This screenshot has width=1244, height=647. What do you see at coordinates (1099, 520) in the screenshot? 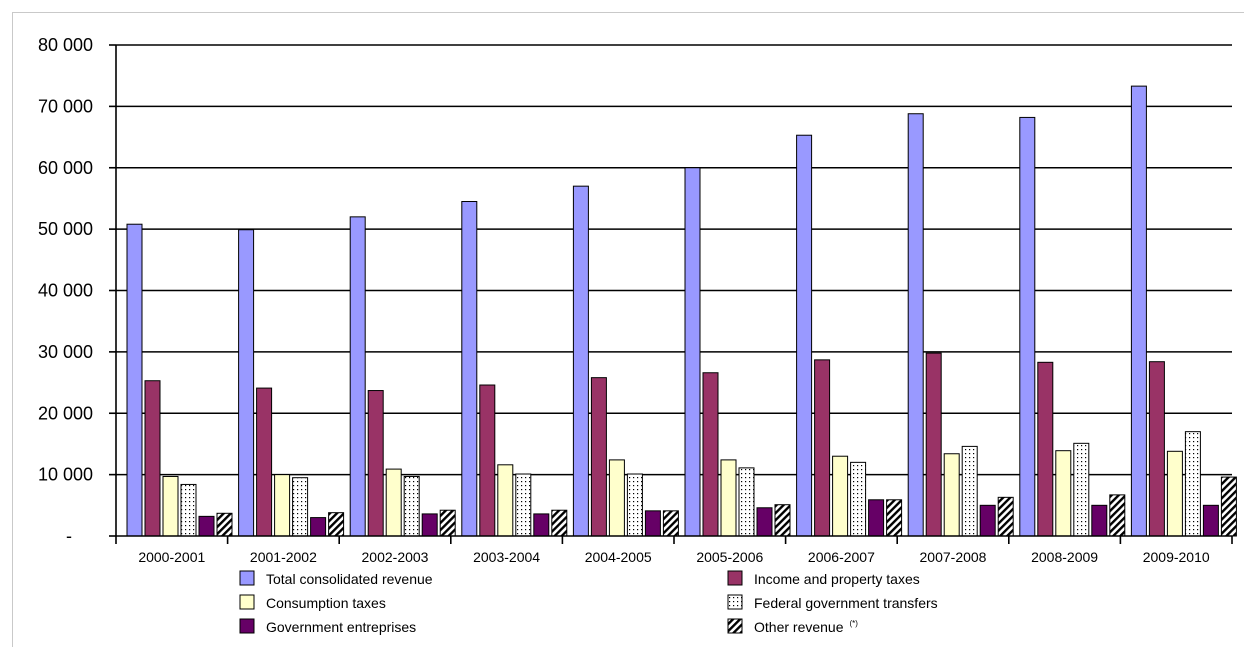
I see `bar-5-2008-2009` at bounding box center [1099, 520].